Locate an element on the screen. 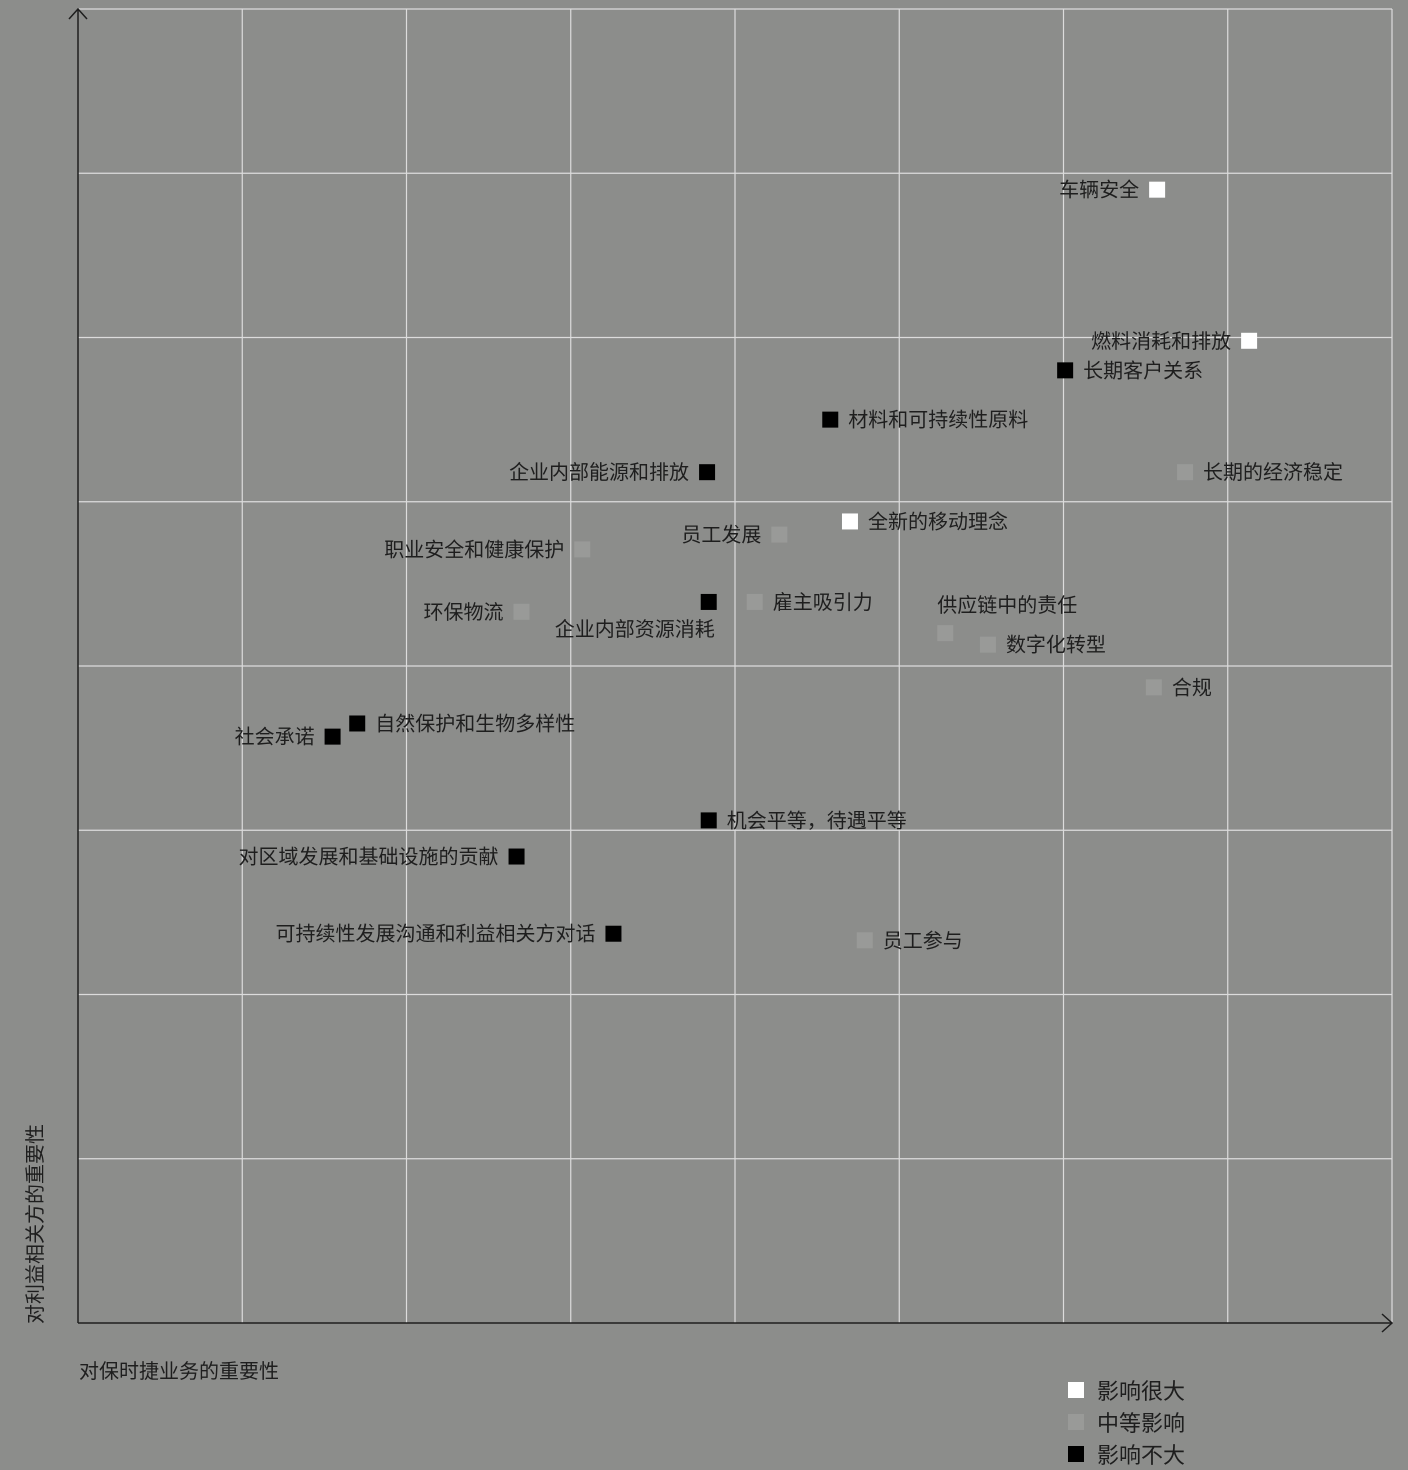 The height and width of the screenshot is (1470, 1408). point-label: 社会承诺 is located at coordinates (275, 737).